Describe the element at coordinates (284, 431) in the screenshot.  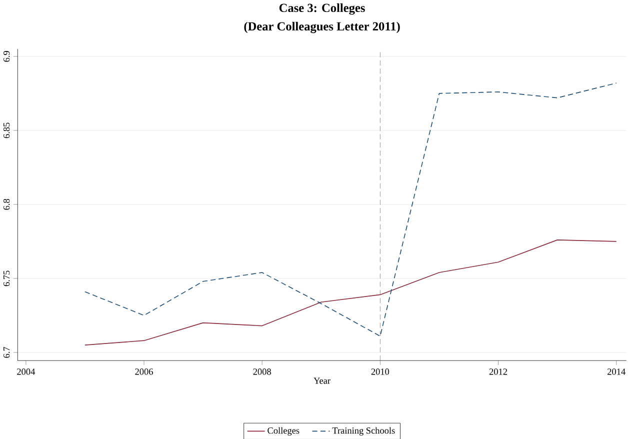
I see `legend-label: Colleges` at that location.